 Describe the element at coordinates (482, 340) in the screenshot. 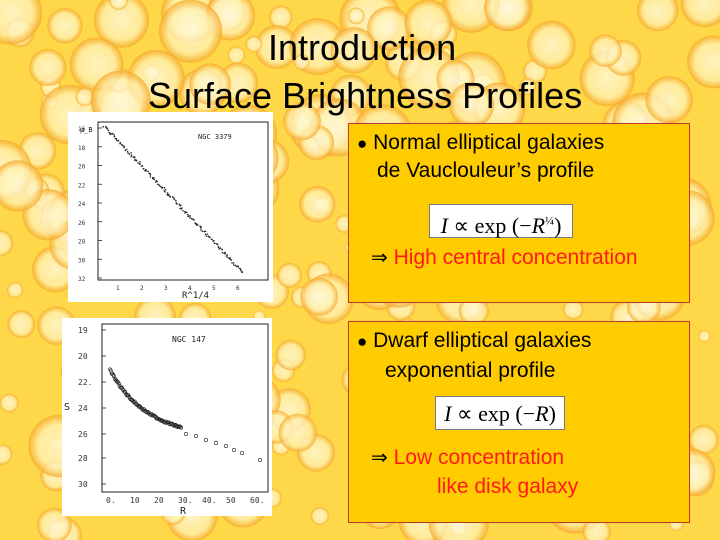

I see `panel-dwarf-heading: Dwarf elliptical galaxies` at that location.